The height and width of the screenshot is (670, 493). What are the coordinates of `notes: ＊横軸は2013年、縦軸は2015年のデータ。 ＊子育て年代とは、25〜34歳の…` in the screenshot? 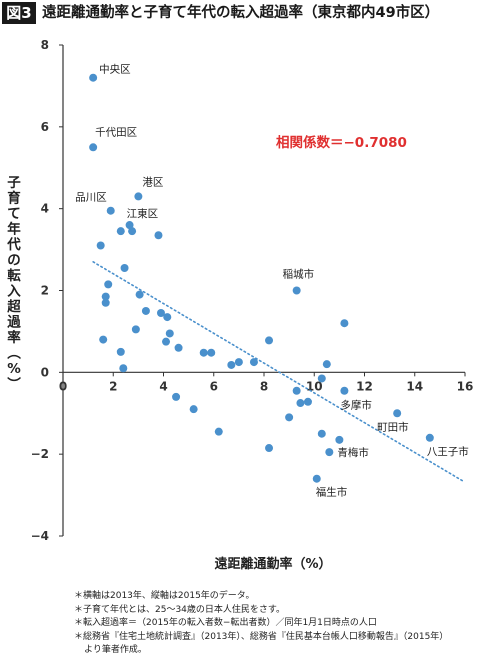 It's located at (279, 624).